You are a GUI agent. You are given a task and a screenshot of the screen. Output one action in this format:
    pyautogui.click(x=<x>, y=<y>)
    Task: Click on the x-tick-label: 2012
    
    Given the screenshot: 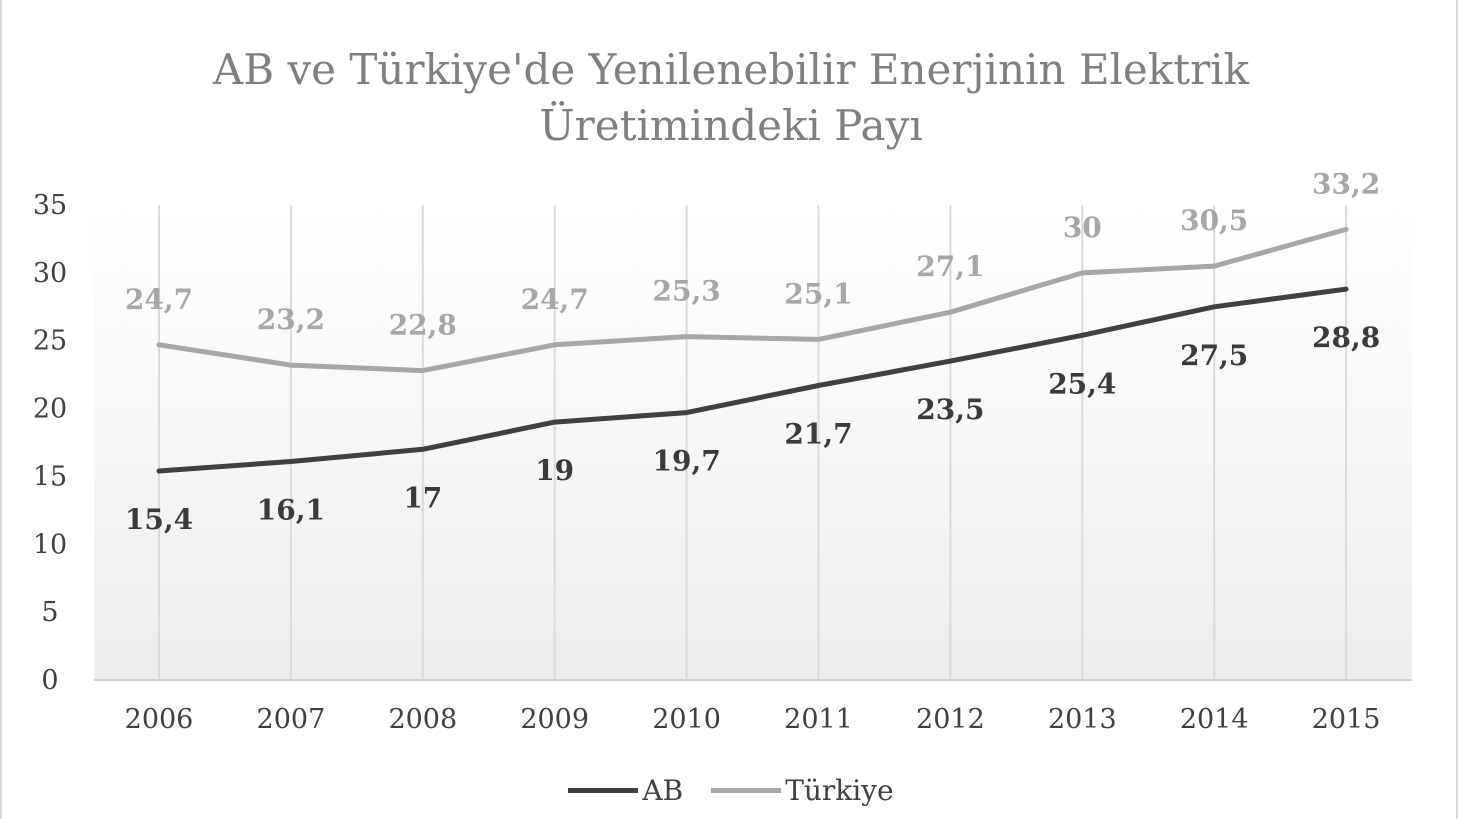 What is the action you would take?
    pyautogui.click(x=950, y=719)
    